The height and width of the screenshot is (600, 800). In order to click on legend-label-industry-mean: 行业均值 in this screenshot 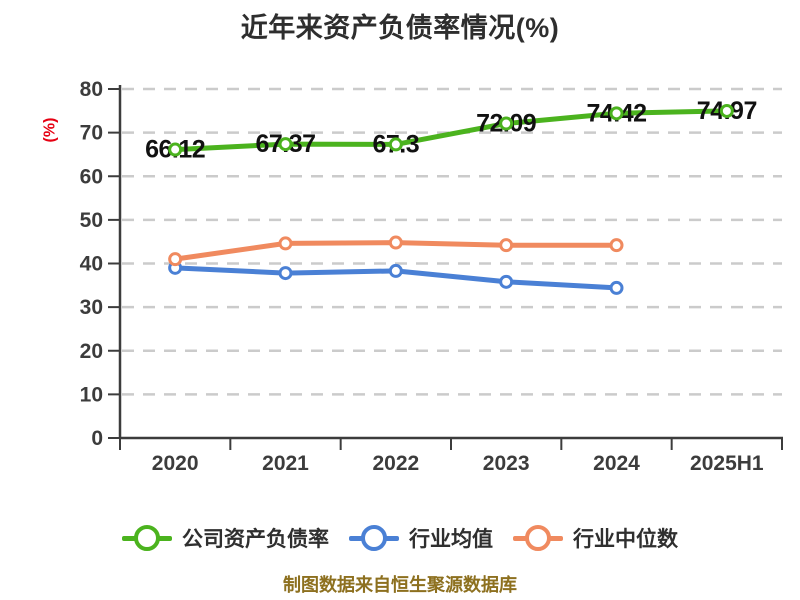, I will do `click(451, 539)`.